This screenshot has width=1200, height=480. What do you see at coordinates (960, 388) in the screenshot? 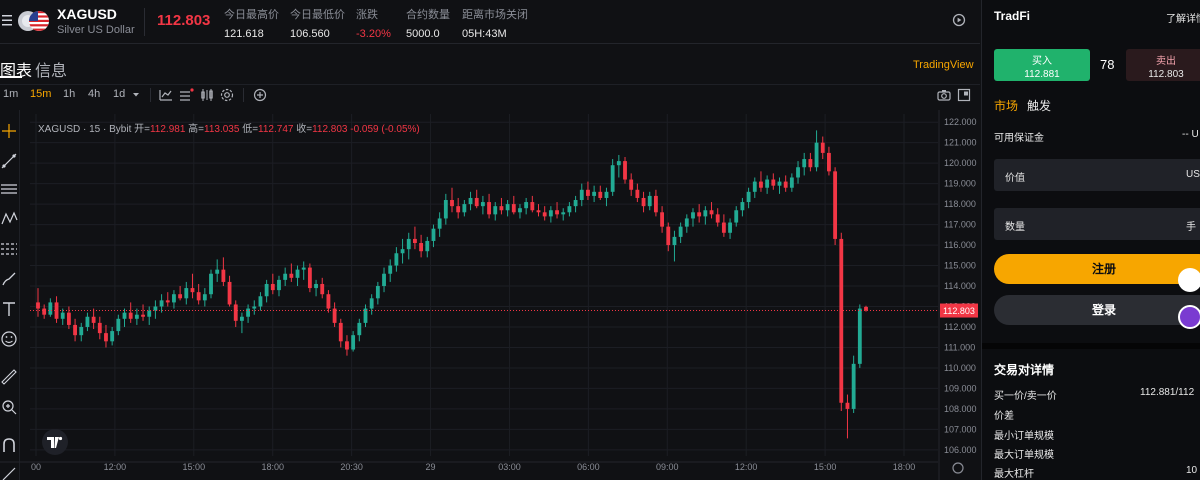
I see `y-tick-label: 109.000` at bounding box center [960, 388].